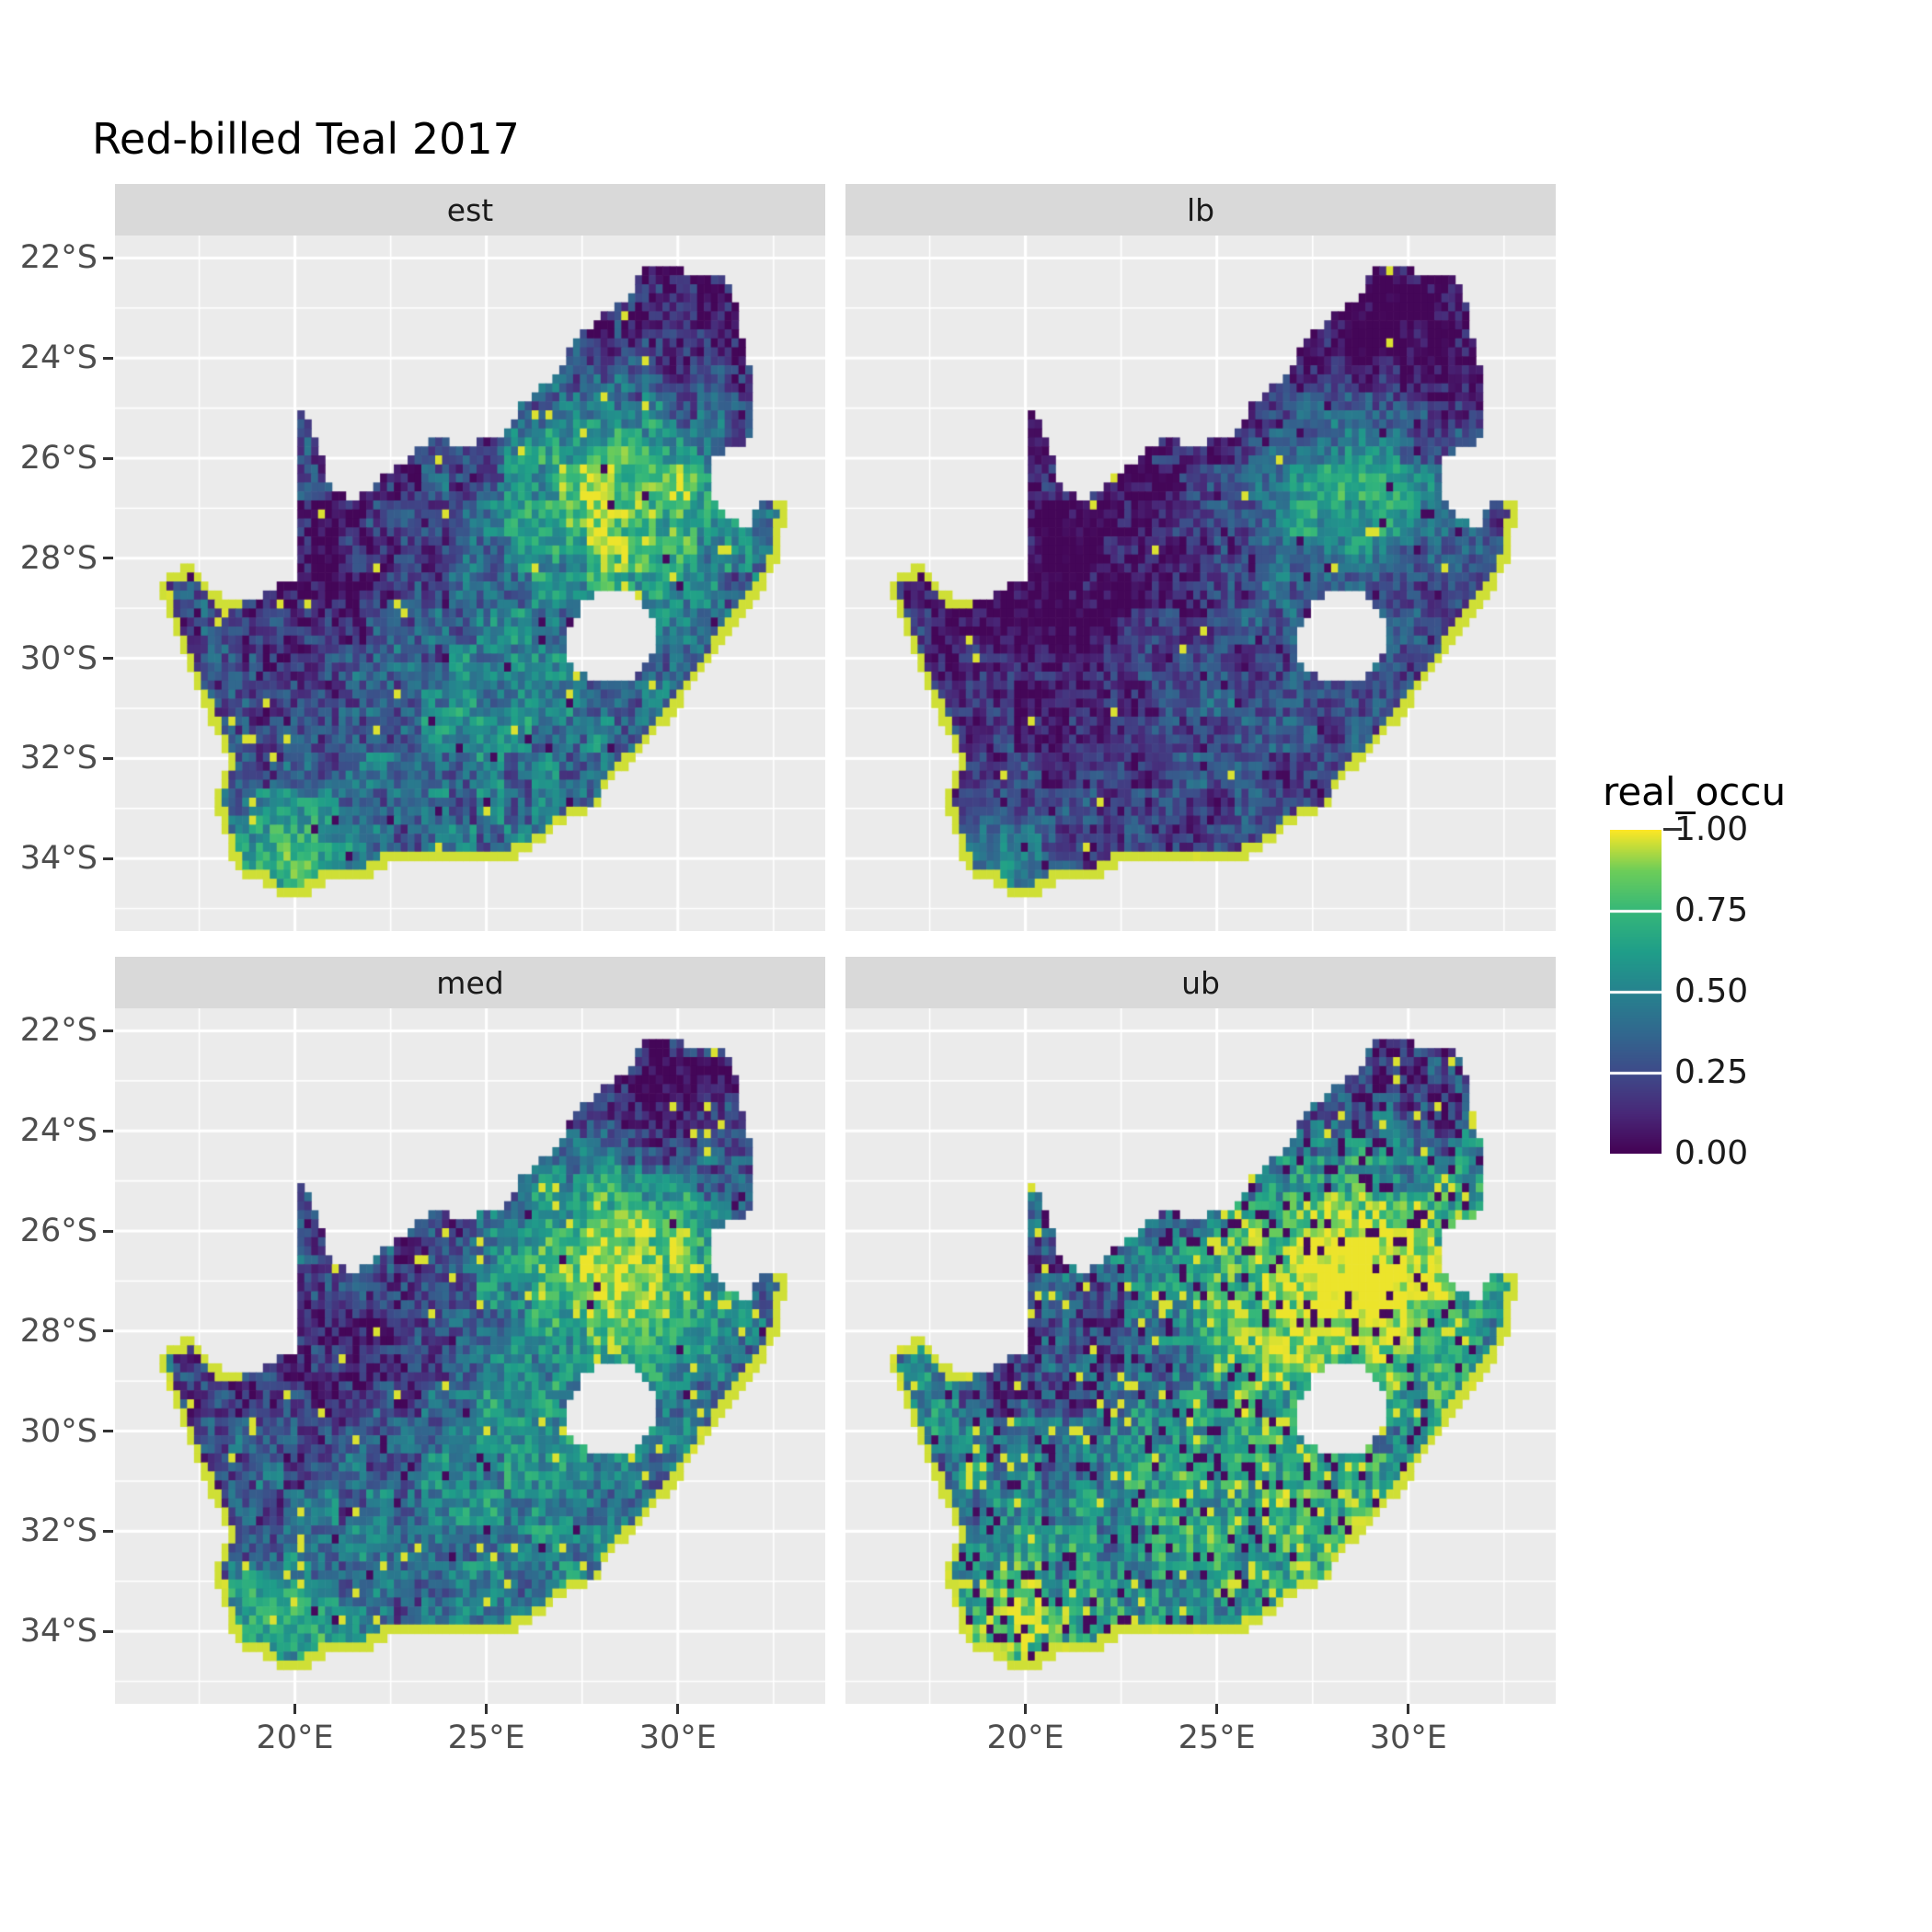 The height and width of the screenshot is (1932, 1932). I want to click on legend-tick-mark, so click(1672, 829).